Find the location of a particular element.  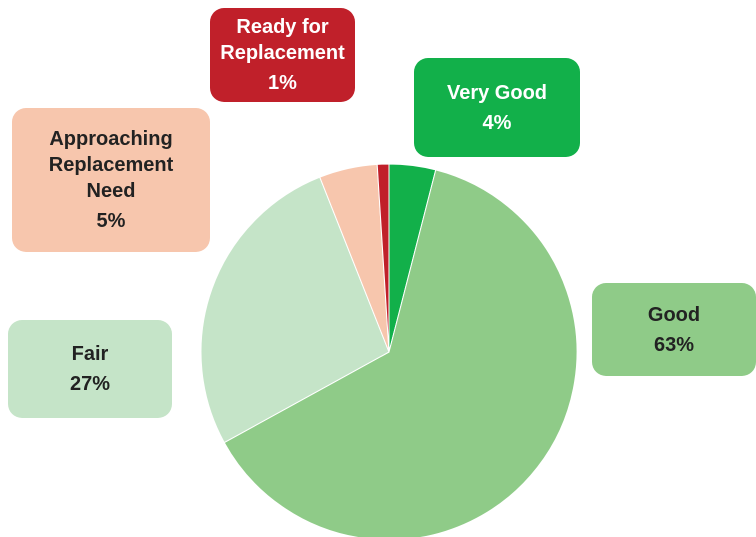

category-label: Good is located at coordinates (674, 314).